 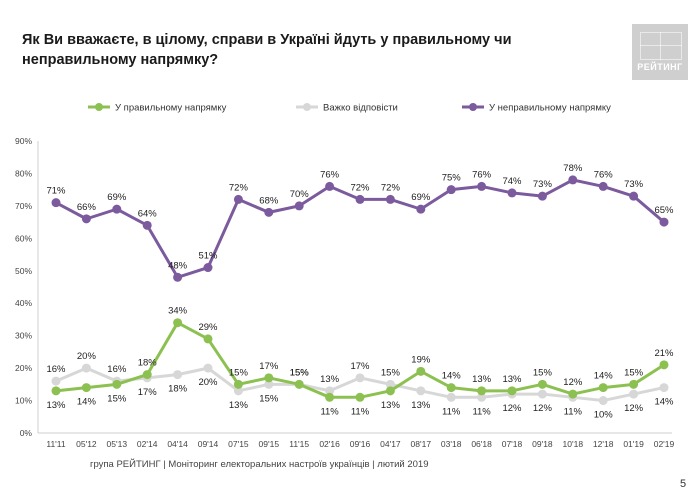 What do you see at coordinates (269, 444) in the screenshot?
I see `x-tick-label: 09'15` at bounding box center [269, 444].